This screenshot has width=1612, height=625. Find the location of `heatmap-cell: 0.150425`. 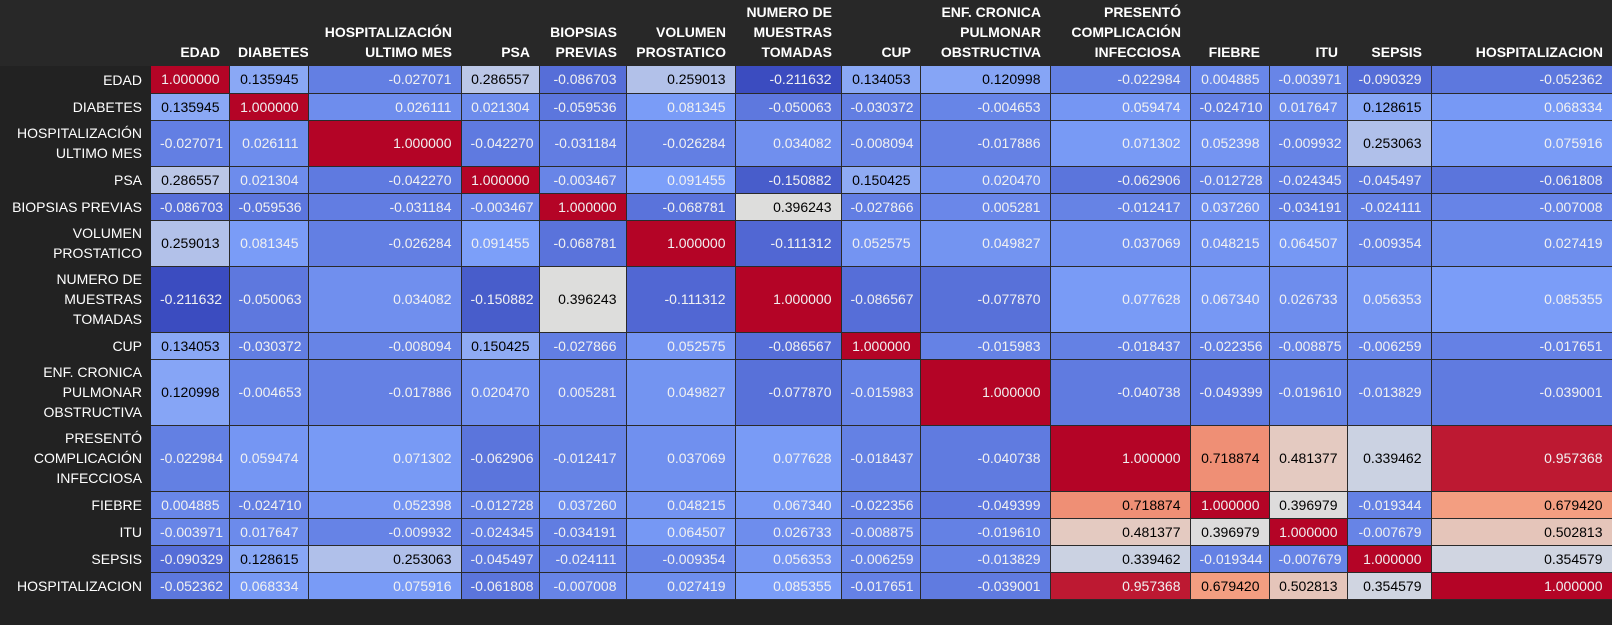

heatmap-cell: 0.150425 is located at coordinates (500, 346).